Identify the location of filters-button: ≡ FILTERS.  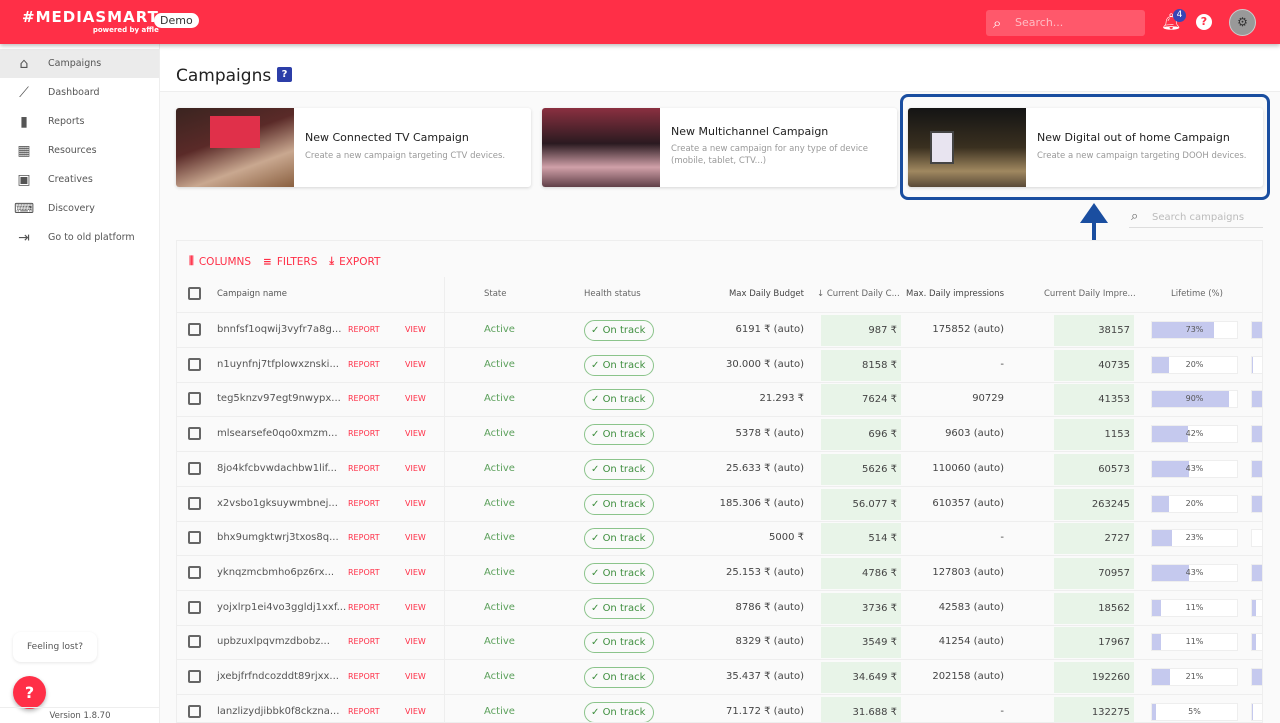
(290, 261).